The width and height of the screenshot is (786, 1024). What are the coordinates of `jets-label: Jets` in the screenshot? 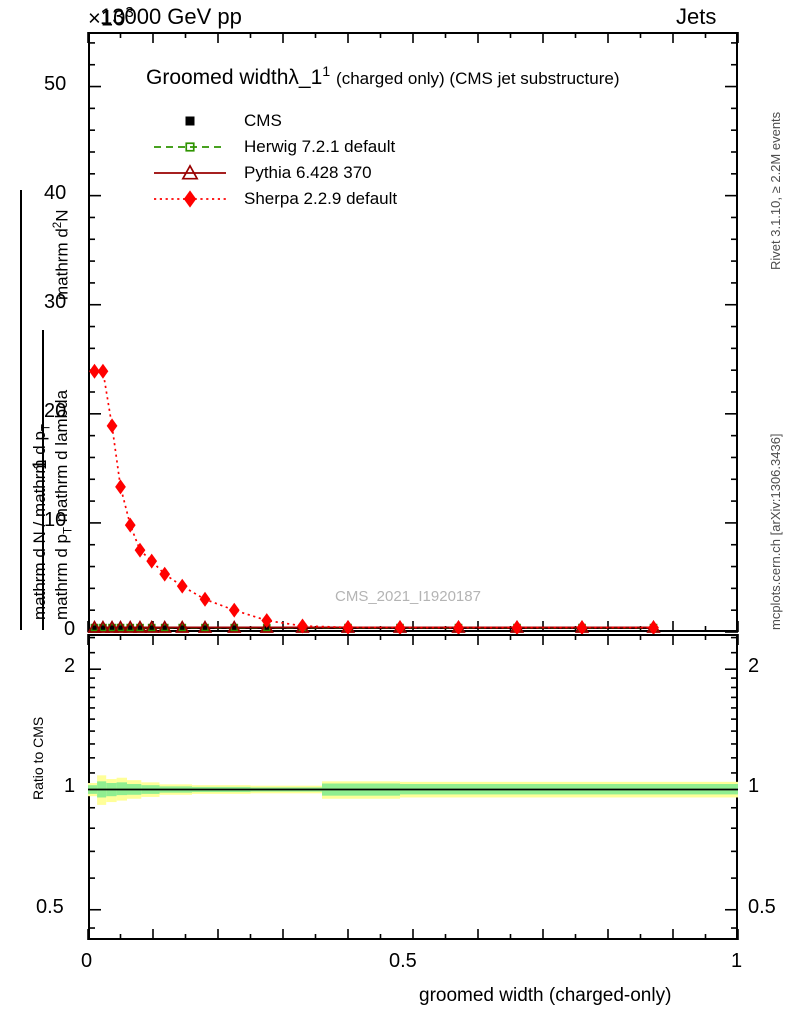 It's located at (696, 16).